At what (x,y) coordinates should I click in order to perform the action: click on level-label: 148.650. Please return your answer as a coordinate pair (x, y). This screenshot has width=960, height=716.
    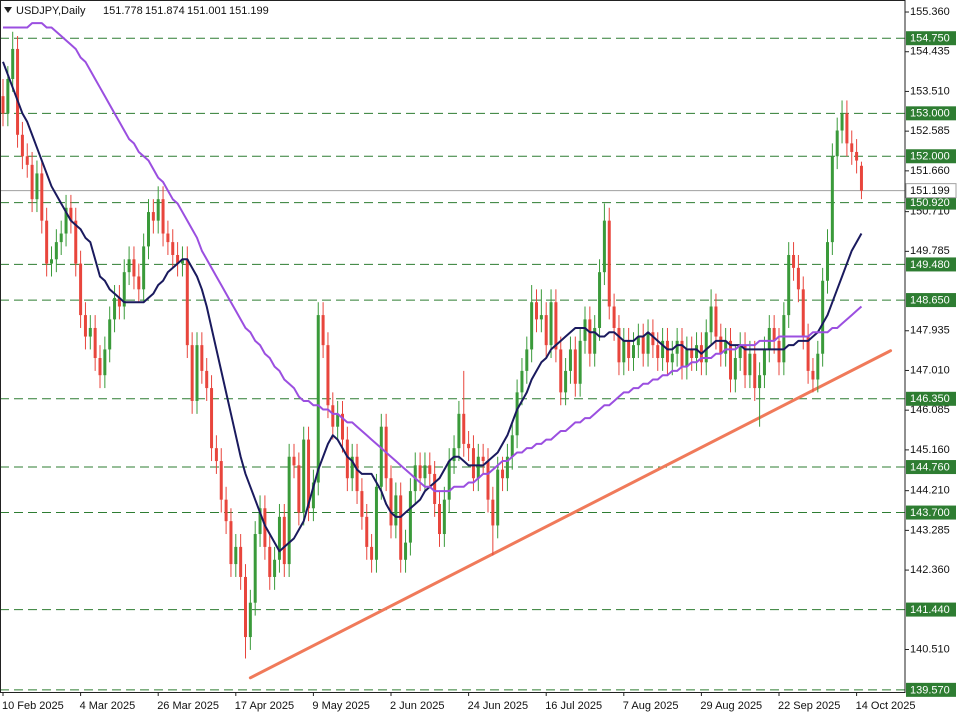
    Looking at the image, I should click on (930, 300).